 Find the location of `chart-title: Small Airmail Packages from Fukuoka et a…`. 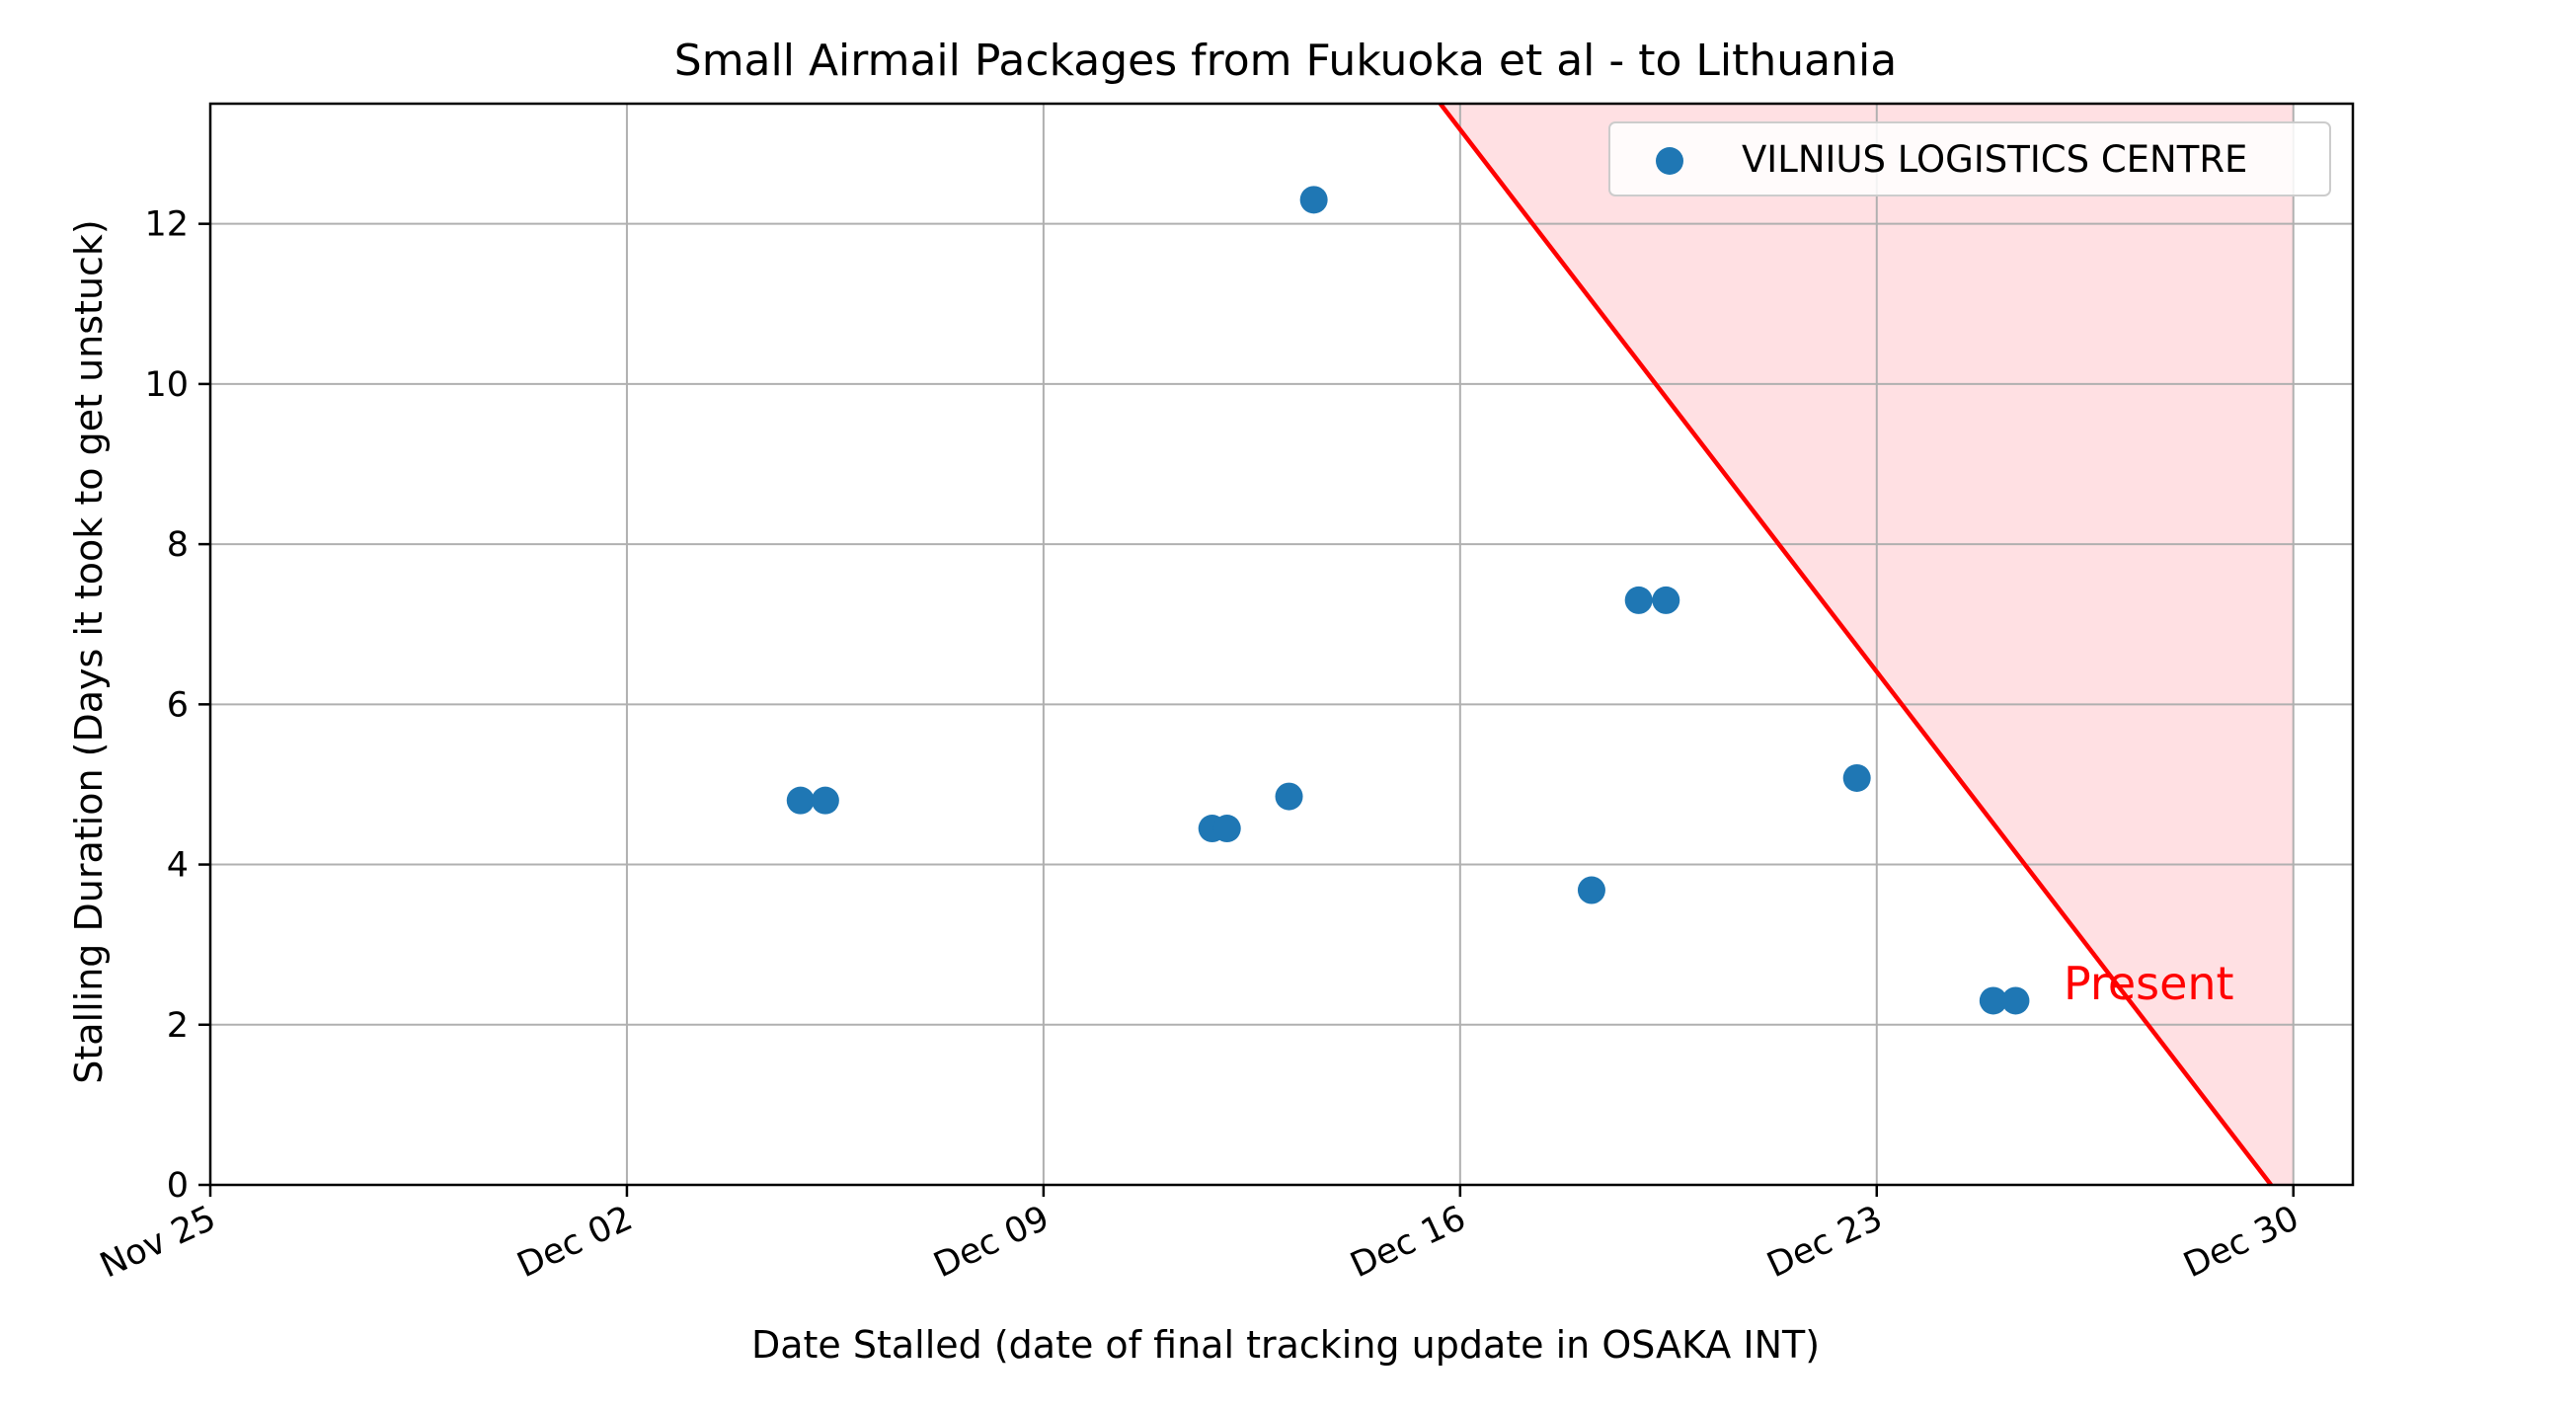

chart-title: Small Airmail Packages from Fukuoka et a… is located at coordinates (1285, 61).